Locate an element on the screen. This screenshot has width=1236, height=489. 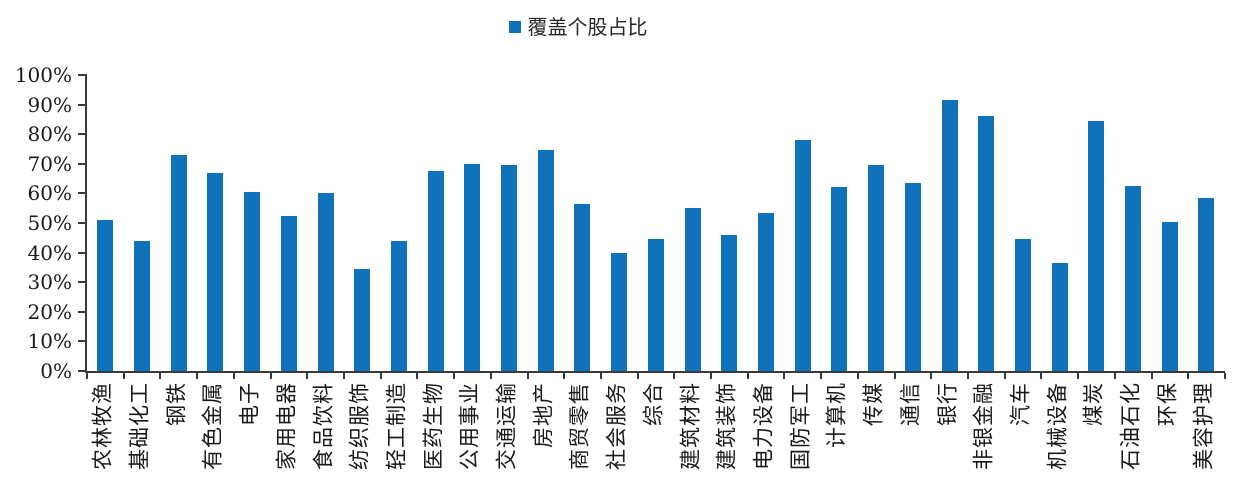
y-axis-tick-label: 90% is located at coordinates (49, 104).